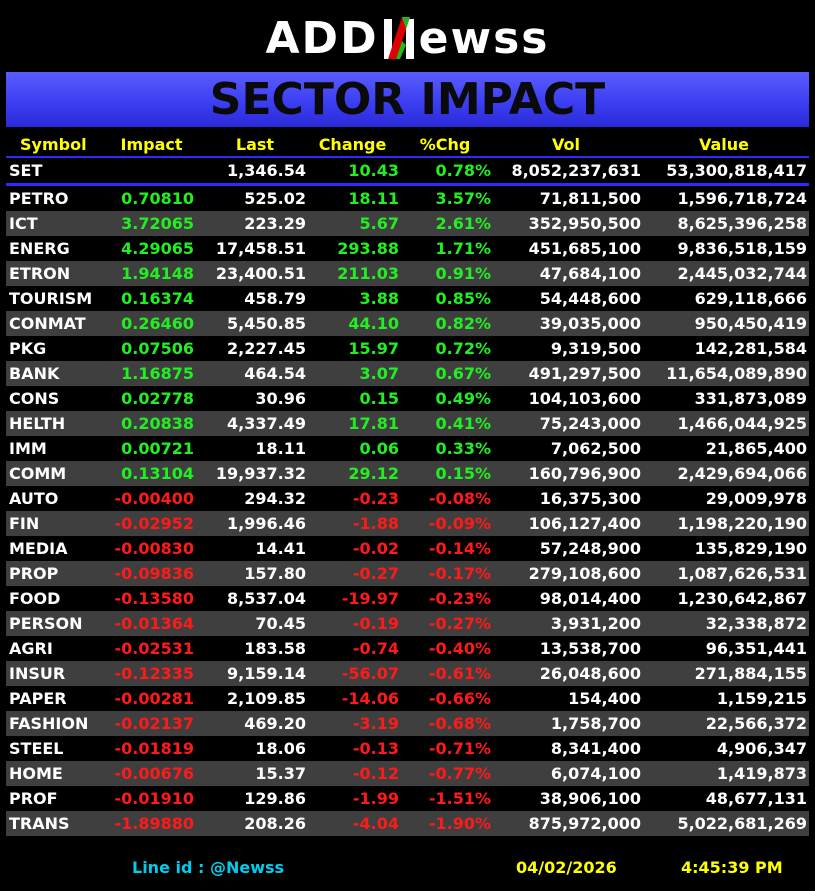  I want to click on cell-vol: 9,319,500, so click(595, 348).